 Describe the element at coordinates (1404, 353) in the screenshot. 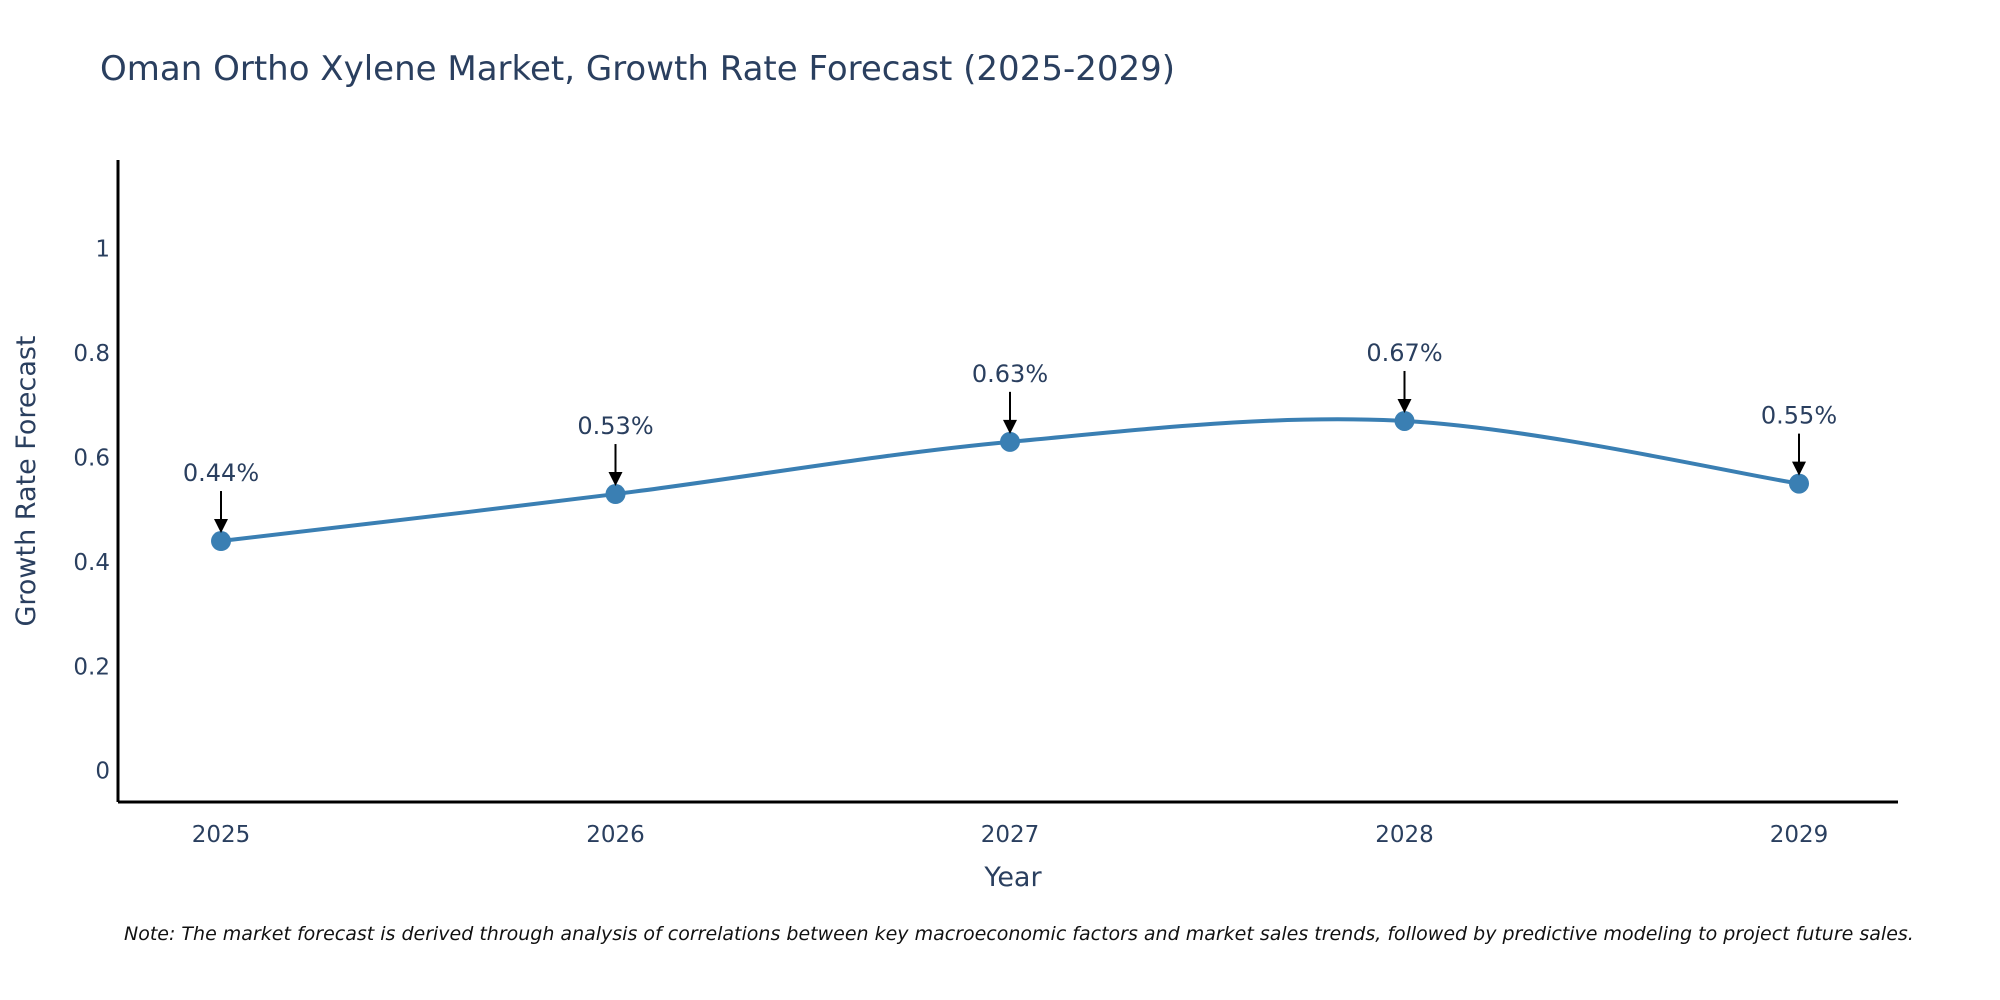

I see `data-label-2028: 0.67%` at that location.